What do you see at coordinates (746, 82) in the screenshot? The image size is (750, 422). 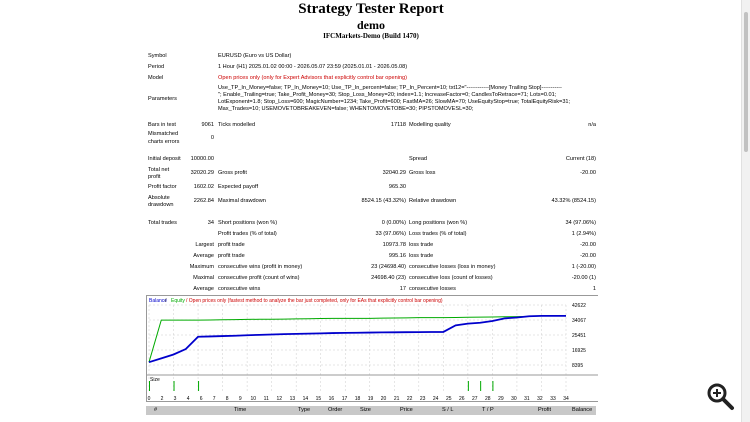 I see `scrollbar-thumb` at bounding box center [746, 82].